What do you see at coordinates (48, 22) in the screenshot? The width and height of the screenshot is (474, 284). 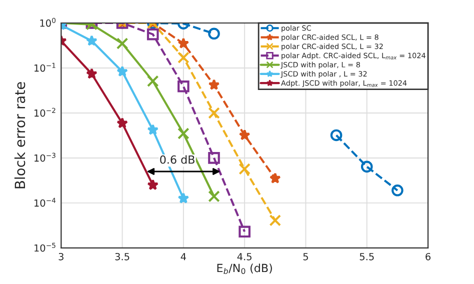 I see `y-tick-label: 10$^{0}$` at bounding box center [48, 22].